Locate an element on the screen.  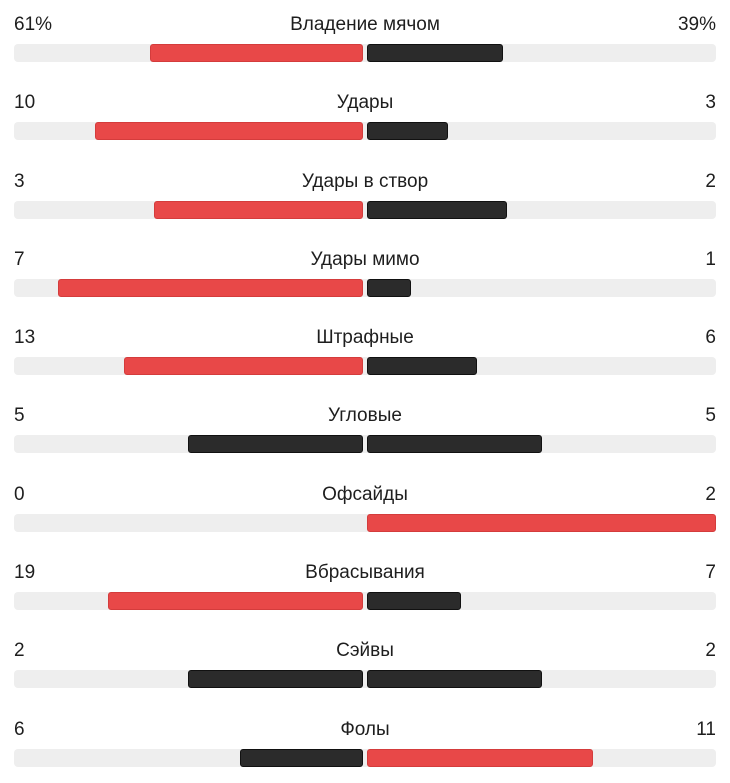
stat-label: Владение мячом is located at coordinates (365, 24).